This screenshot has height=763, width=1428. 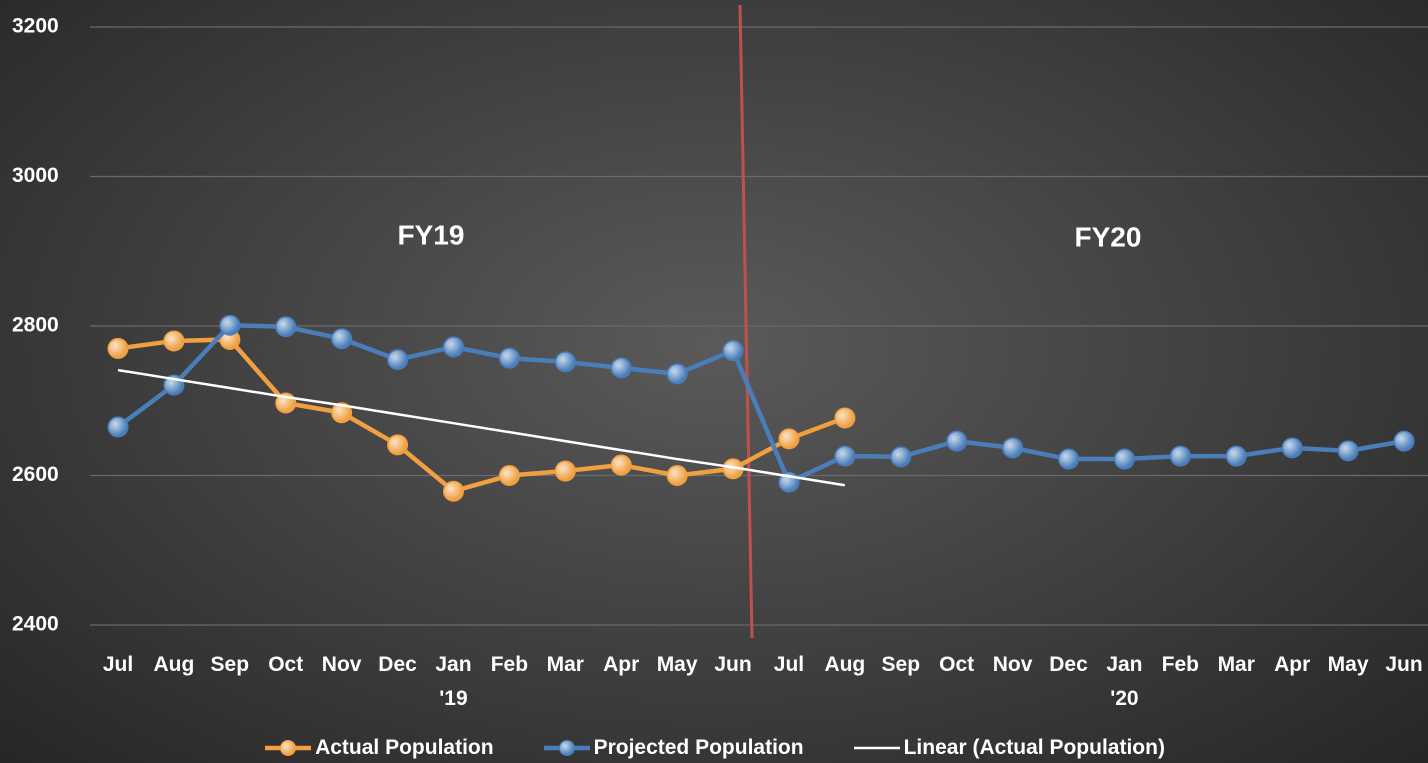 I want to click on x-tick-label: May, so click(x=1348, y=664).